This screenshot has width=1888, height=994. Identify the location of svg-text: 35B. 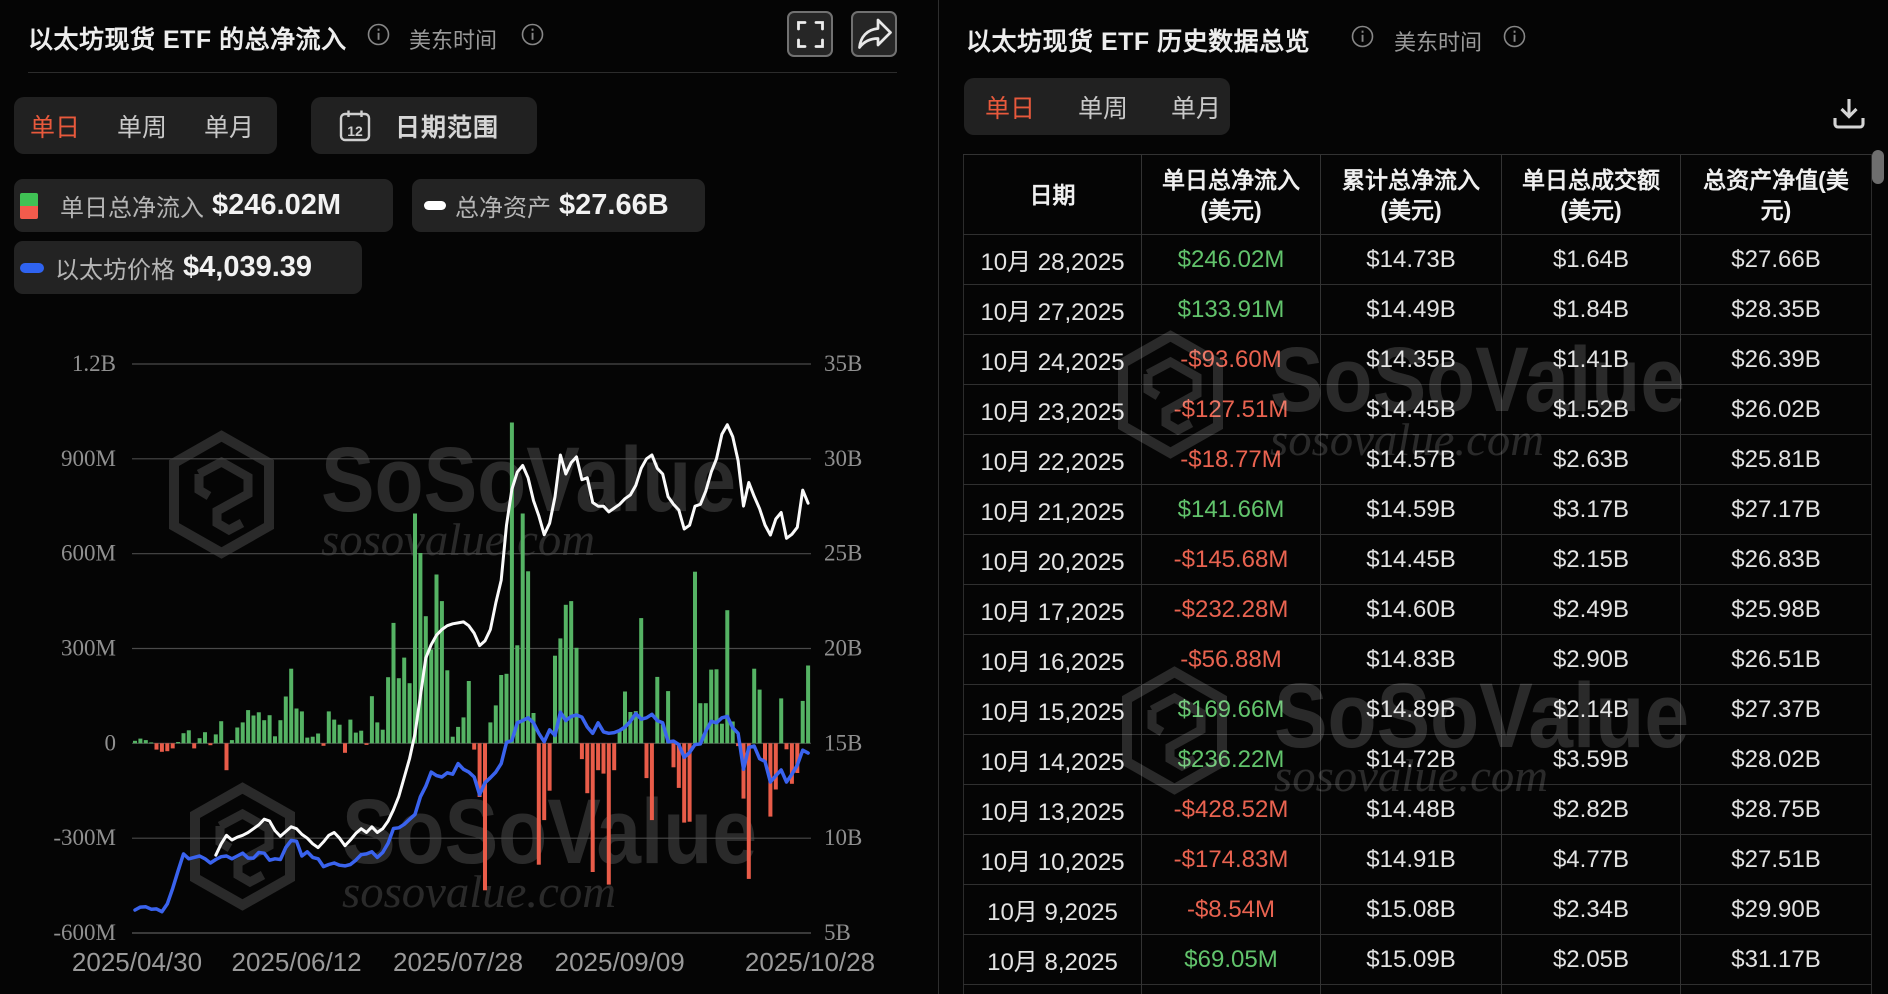
(843, 363).